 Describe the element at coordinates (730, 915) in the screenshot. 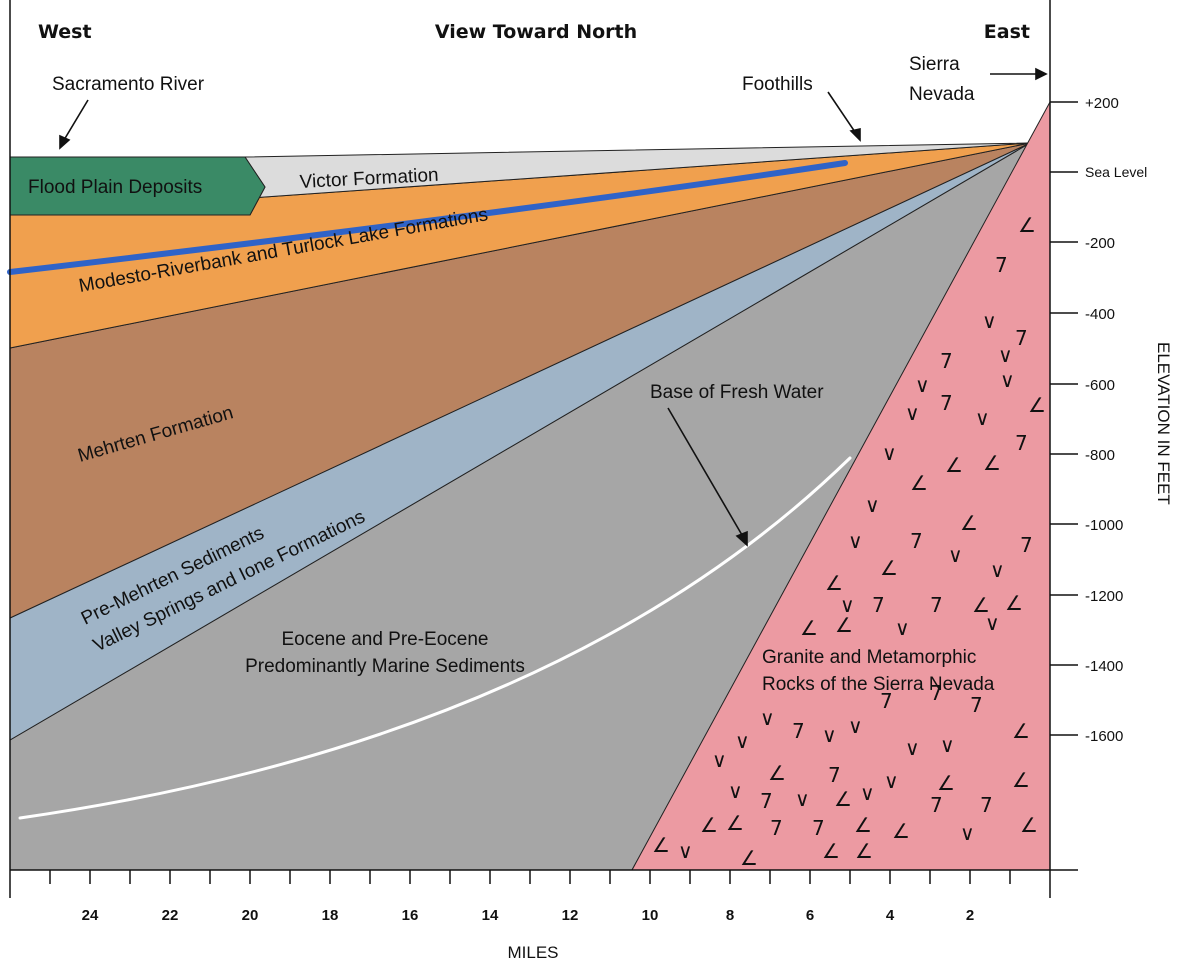

I see `x-tick-label: 8` at that location.